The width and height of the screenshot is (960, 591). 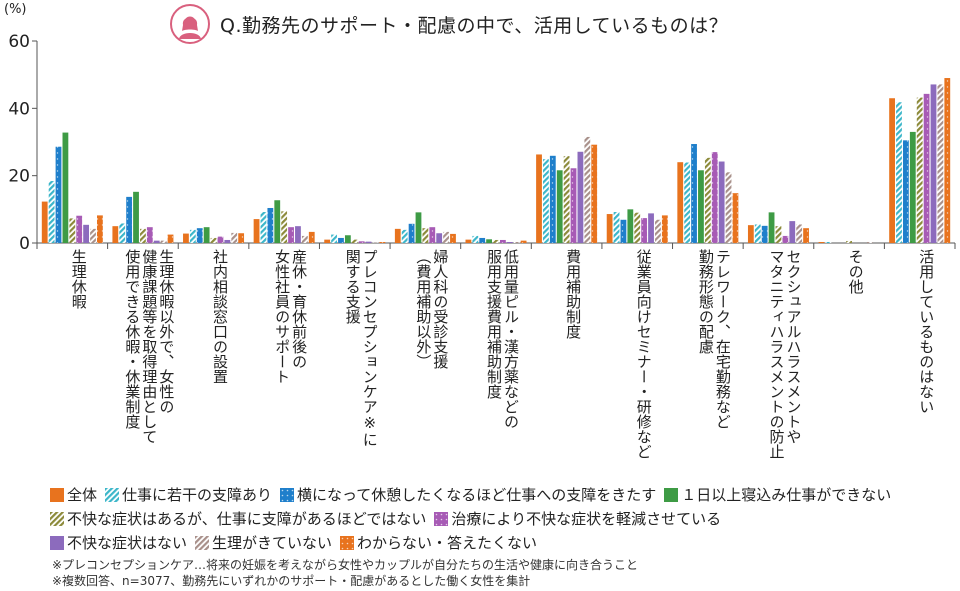 What do you see at coordinates (926, 331) in the screenshot?
I see `x-tick-label: 活用しているものはない` at bounding box center [926, 331].